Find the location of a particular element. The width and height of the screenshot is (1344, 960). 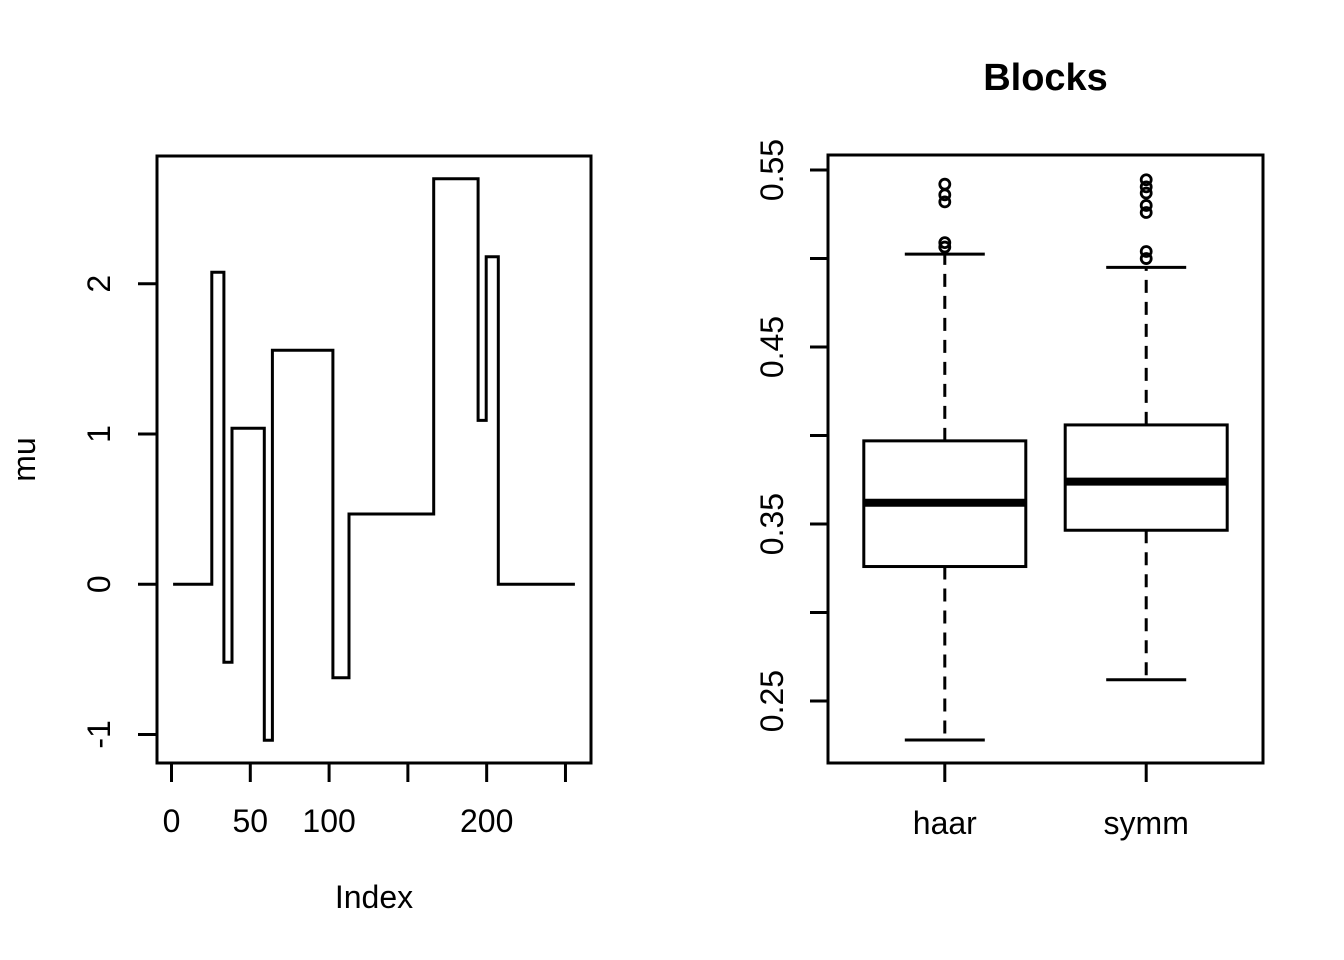

category-label: symm is located at coordinates (1146, 823).